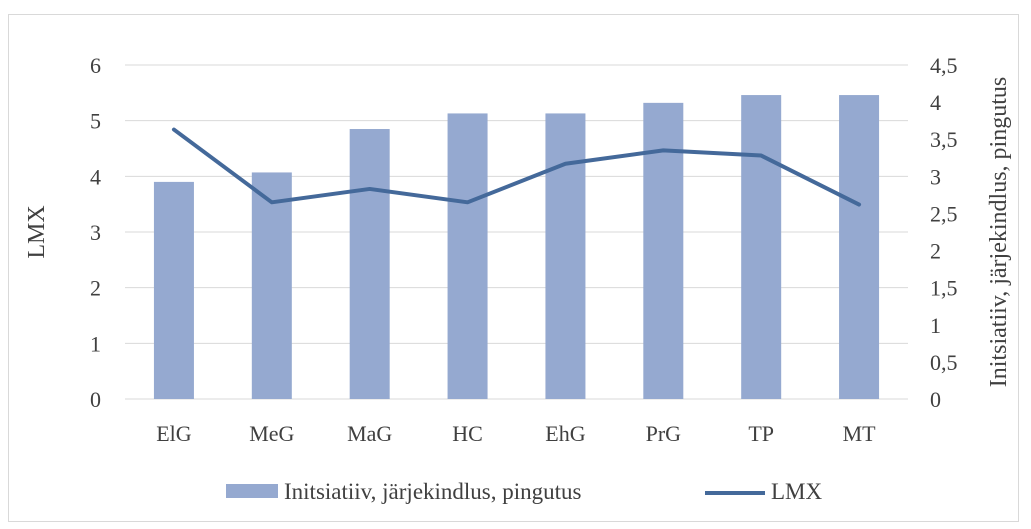  Describe the element at coordinates (999, 232) in the screenshot. I see `right-axis-title: Initsiatiiv, järjekindlus, pingutus` at that location.